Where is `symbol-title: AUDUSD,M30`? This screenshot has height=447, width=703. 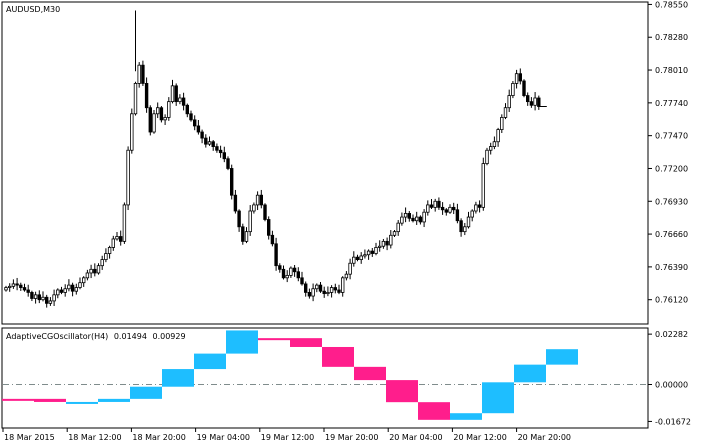
symbol-title: AUDUSD,M30 is located at coordinates (33, 9).